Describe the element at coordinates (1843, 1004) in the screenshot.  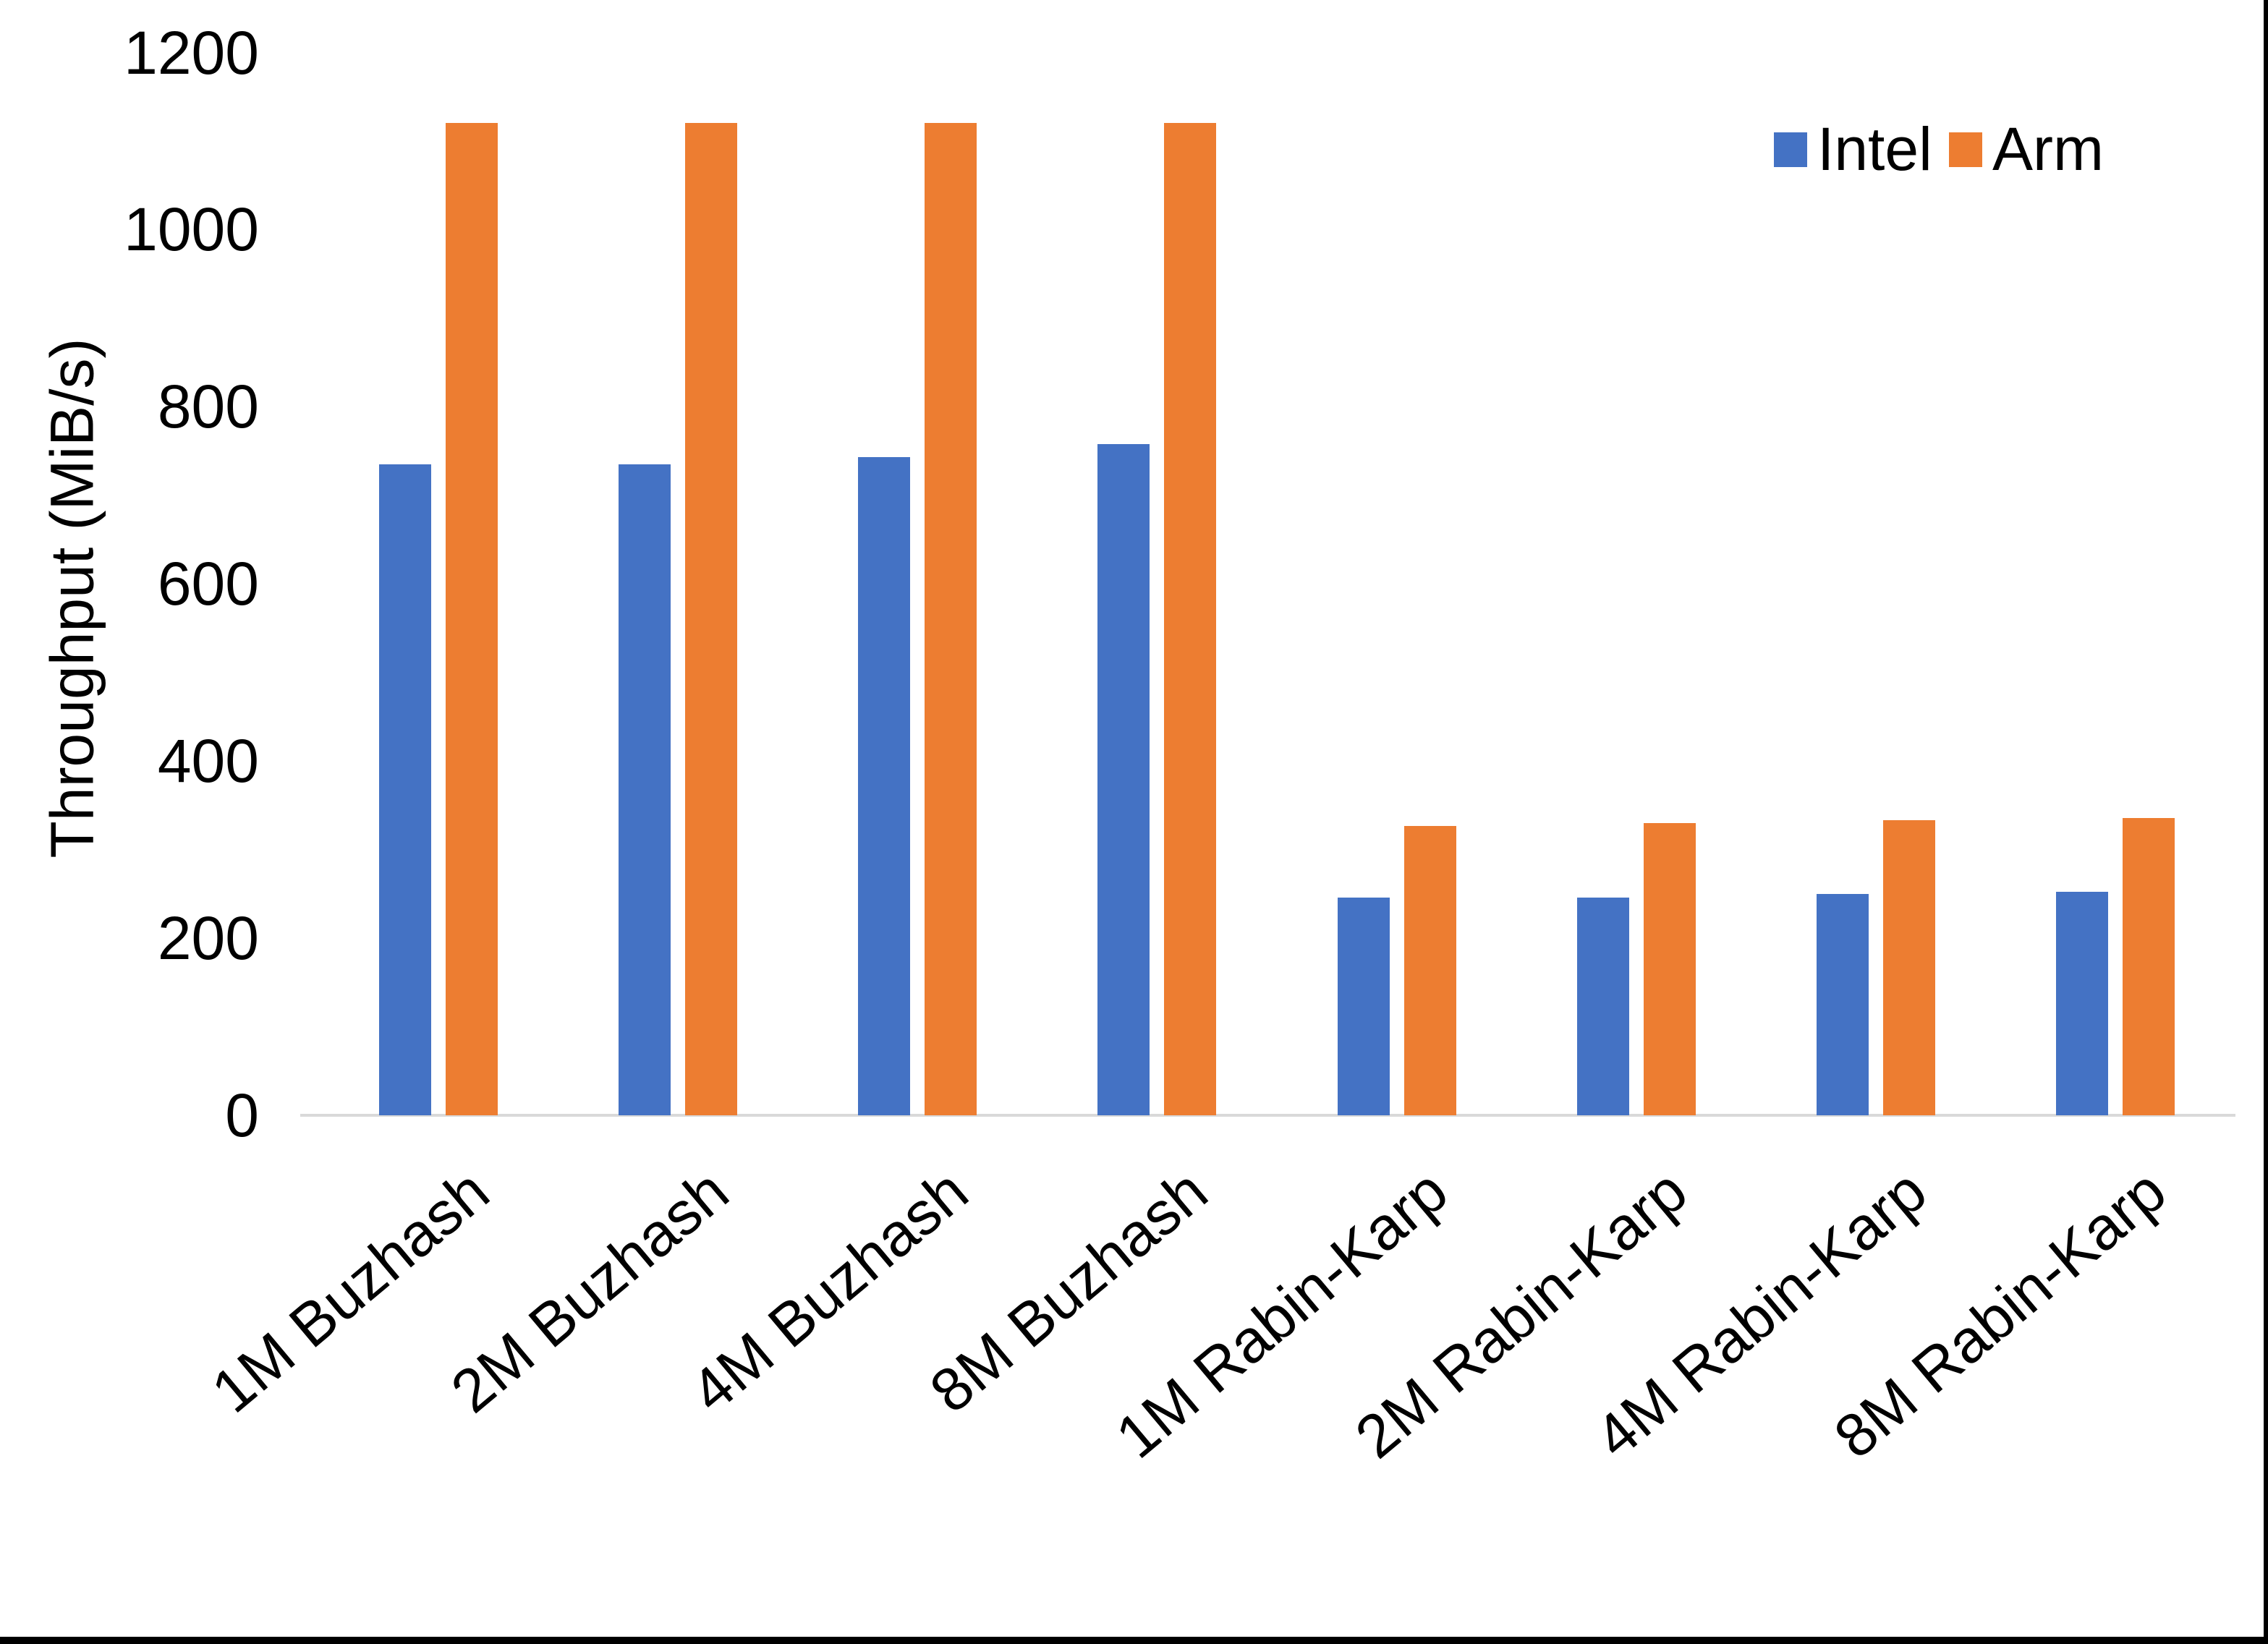
I see `bar-intel-4m-rabin-karp` at that location.